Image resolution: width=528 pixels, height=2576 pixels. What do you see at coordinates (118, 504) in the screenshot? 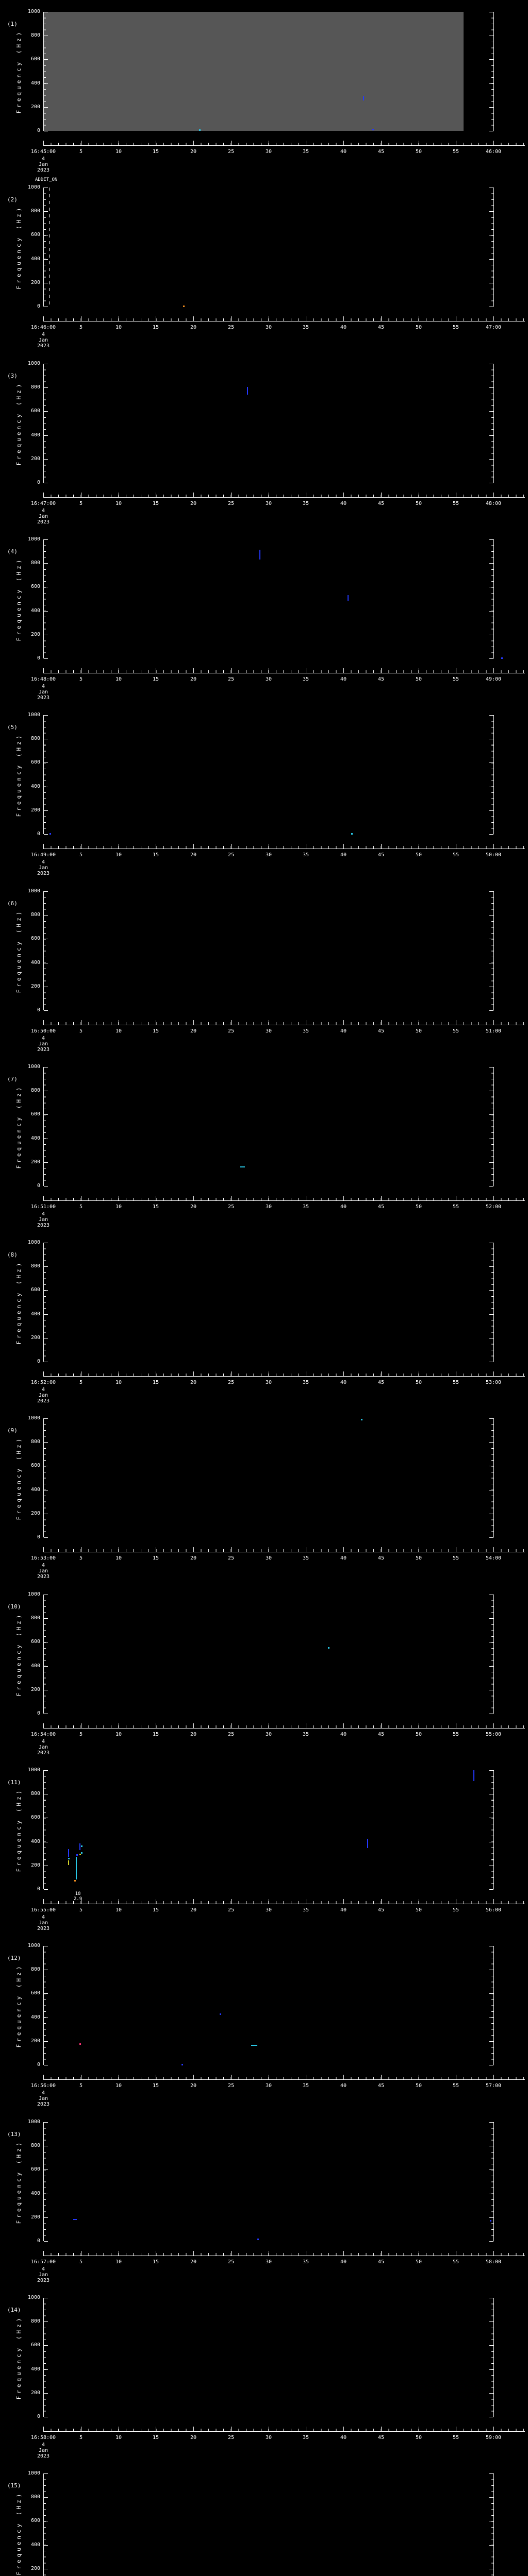
I see `x-tick-label: 10` at bounding box center [118, 504].